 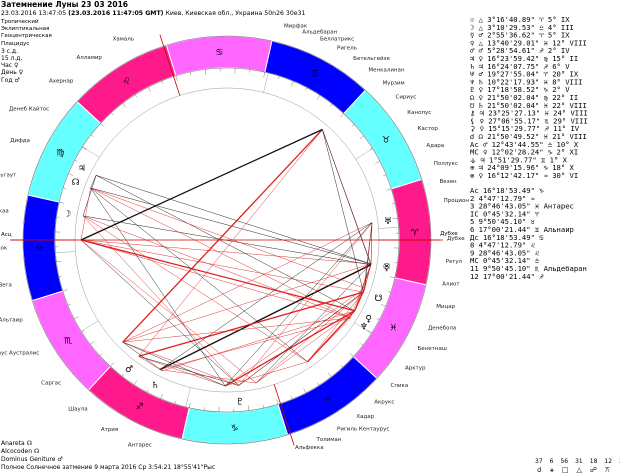 What do you see at coordinates (10, 66) in the screenshot?
I see `setting-hour-ruler: Час ♀` at bounding box center [10, 66].